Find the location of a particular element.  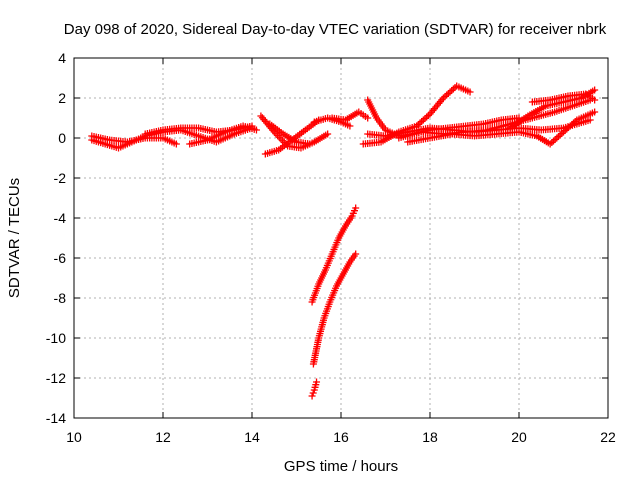

y-tick-label: -2 is located at coordinates (60, 178).